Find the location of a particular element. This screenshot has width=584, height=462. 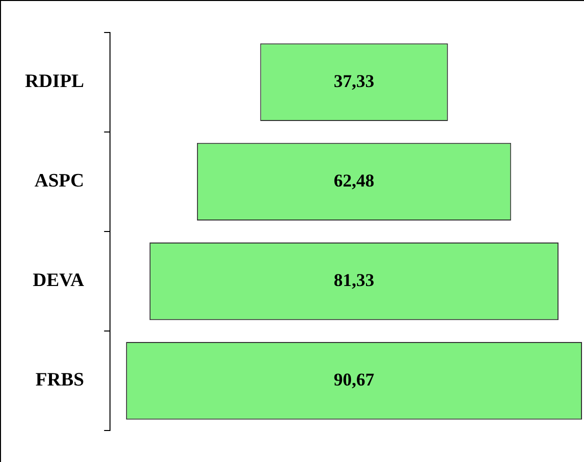

data-label: 37,33 is located at coordinates (354, 80).